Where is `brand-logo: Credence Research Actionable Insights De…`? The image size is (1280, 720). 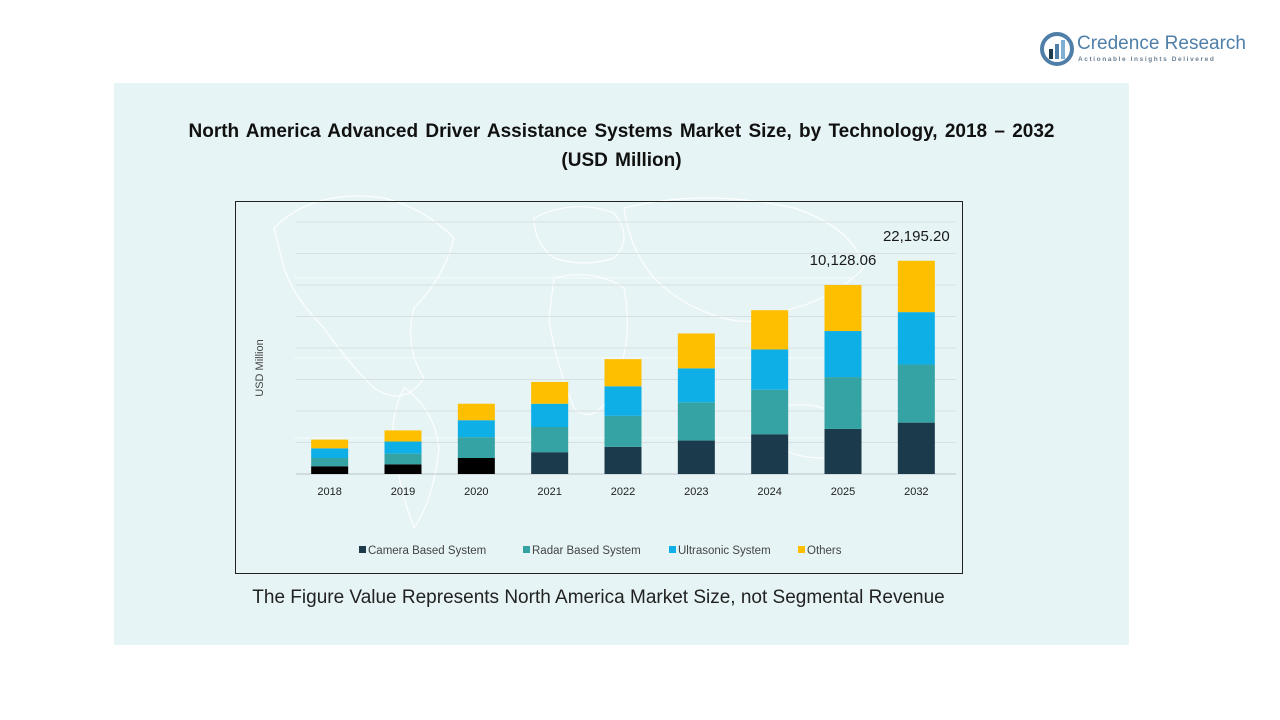
brand-logo: Credence Research Actionable Insights De… is located at coordinates (1147, 50).